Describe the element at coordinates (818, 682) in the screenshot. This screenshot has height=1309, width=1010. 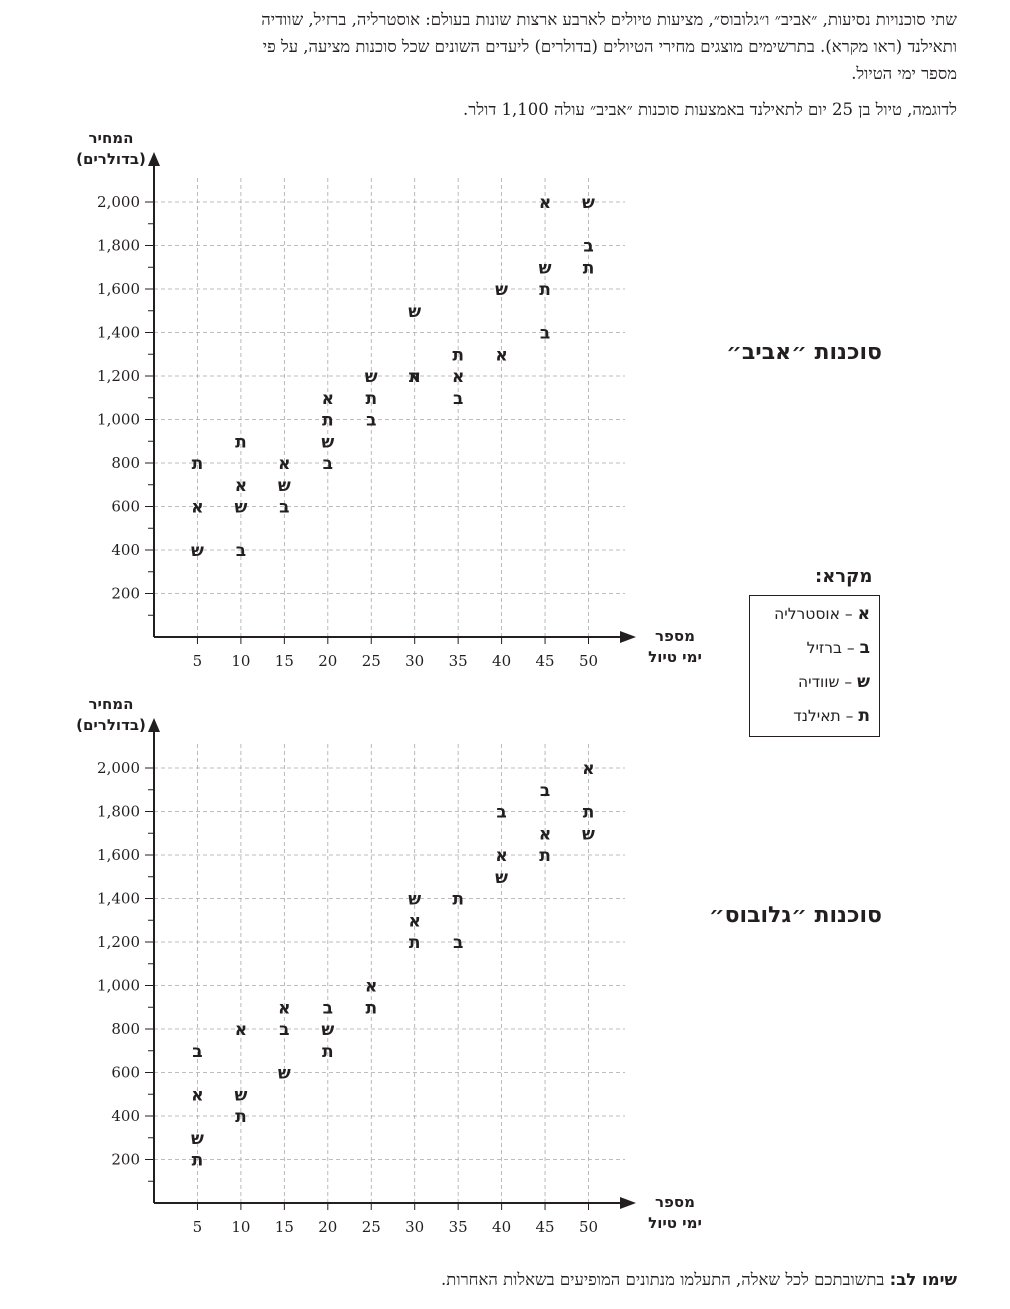
I see `legend-name: שוודיה` at that location.